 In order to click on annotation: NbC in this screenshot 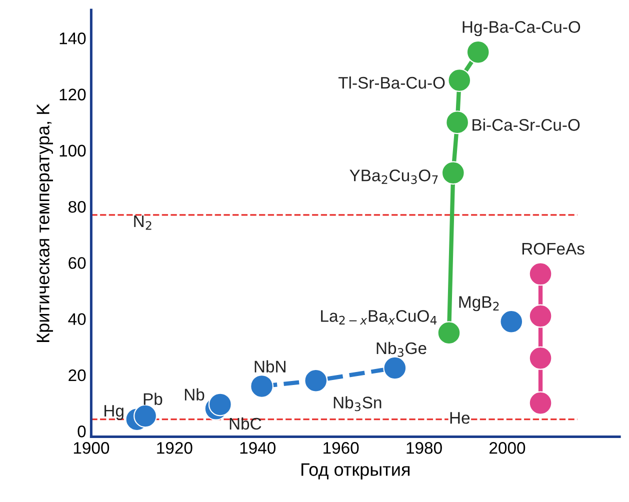, I will do `click(246, 423)`.